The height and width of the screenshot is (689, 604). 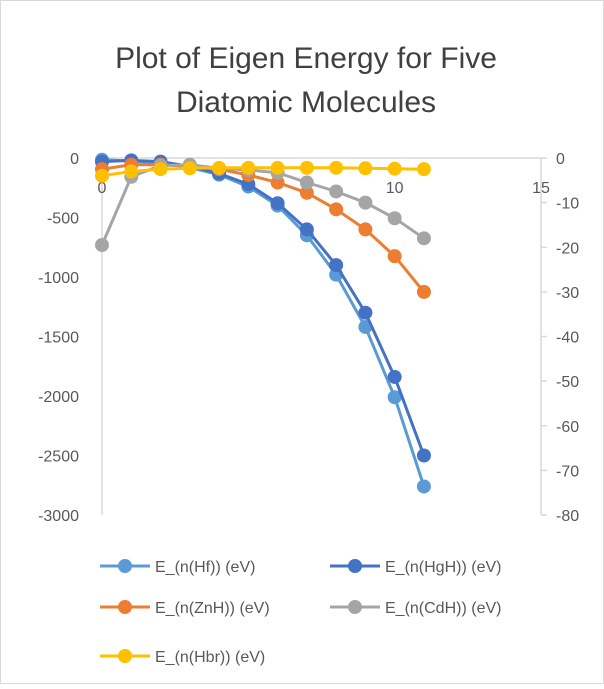 I want to click on y-left-tick-label: -2500, so click(x=58, y=457).